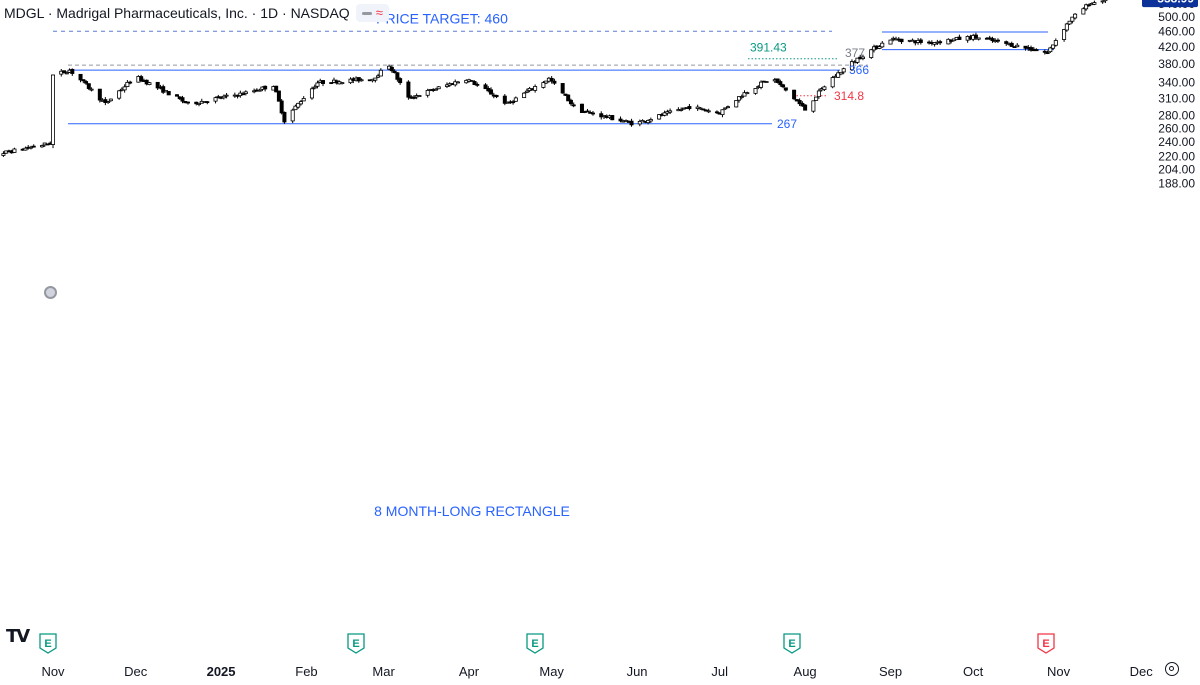 Image resolution: width=1200 pixels, height=685 pixels. Describe the element at coordinates (859, 70) in the screenshot. I see `level-366-label: 366` at that location.